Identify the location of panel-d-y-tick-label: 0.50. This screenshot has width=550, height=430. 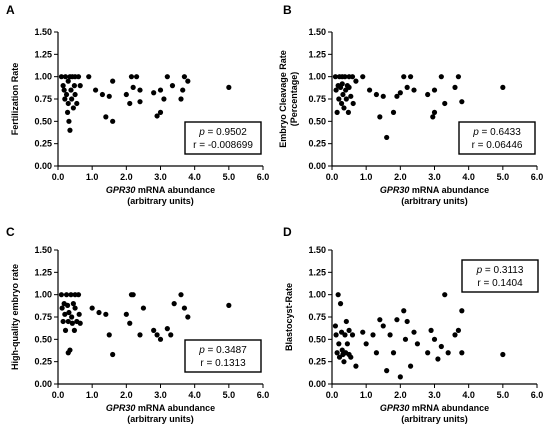
(317, 339).